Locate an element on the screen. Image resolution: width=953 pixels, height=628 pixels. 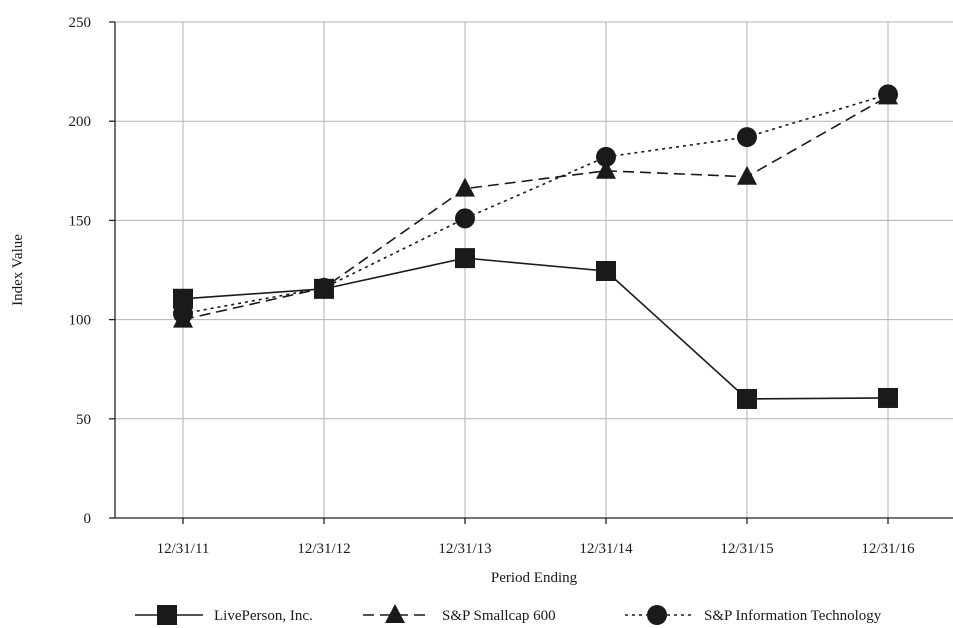
y-tick-label: 250 is located at coordinates (80, 23).